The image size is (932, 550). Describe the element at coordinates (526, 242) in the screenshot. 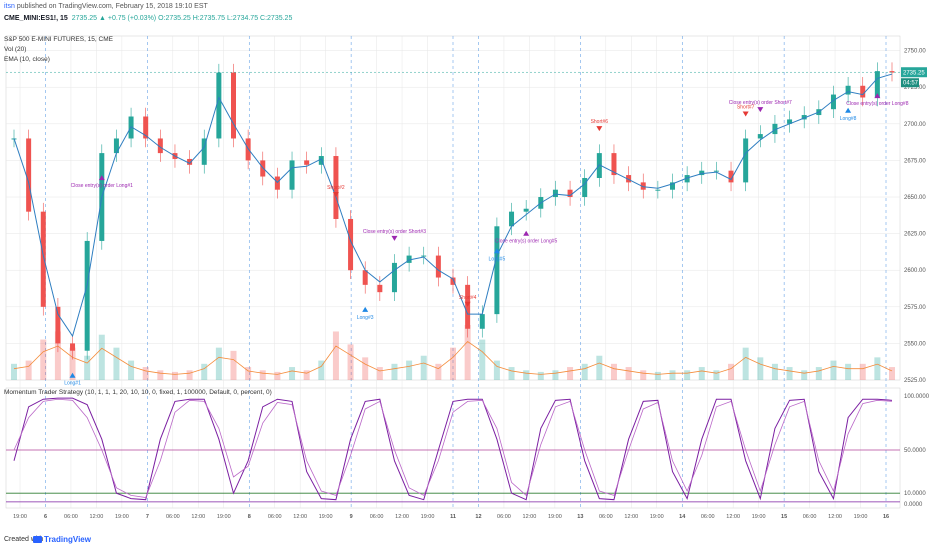

I see `trade-label: Close entry(s) order Long#5` at that location.